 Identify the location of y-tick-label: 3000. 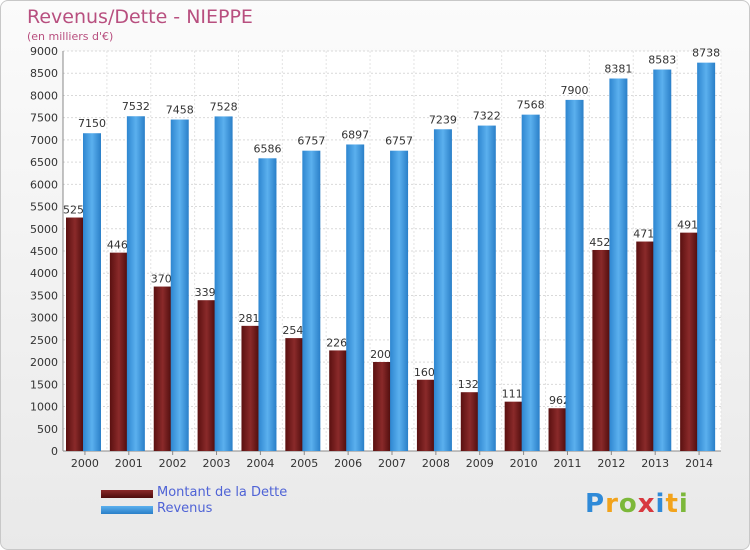
(44, 318).